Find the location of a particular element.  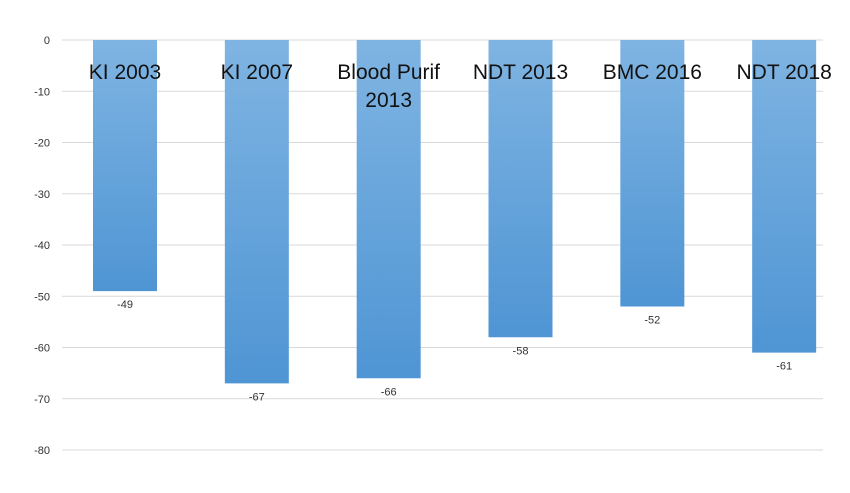

category-label-line: NDT 2018 is located at coordinates (783, 72).